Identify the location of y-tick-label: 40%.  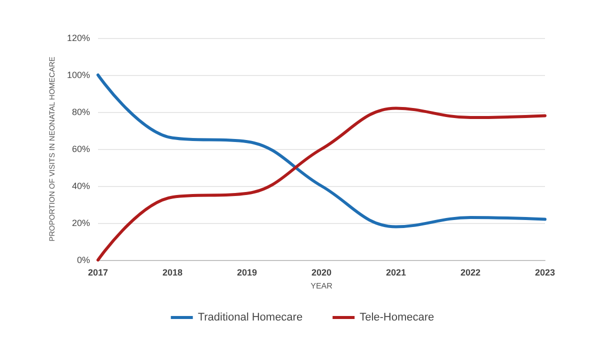
(81, 186).